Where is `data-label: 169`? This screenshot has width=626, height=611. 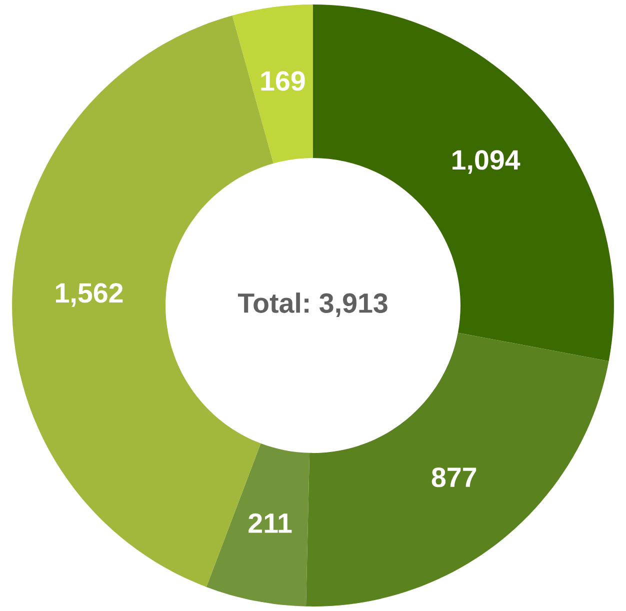 data-label: 169 is located at coordinates (283, 81).